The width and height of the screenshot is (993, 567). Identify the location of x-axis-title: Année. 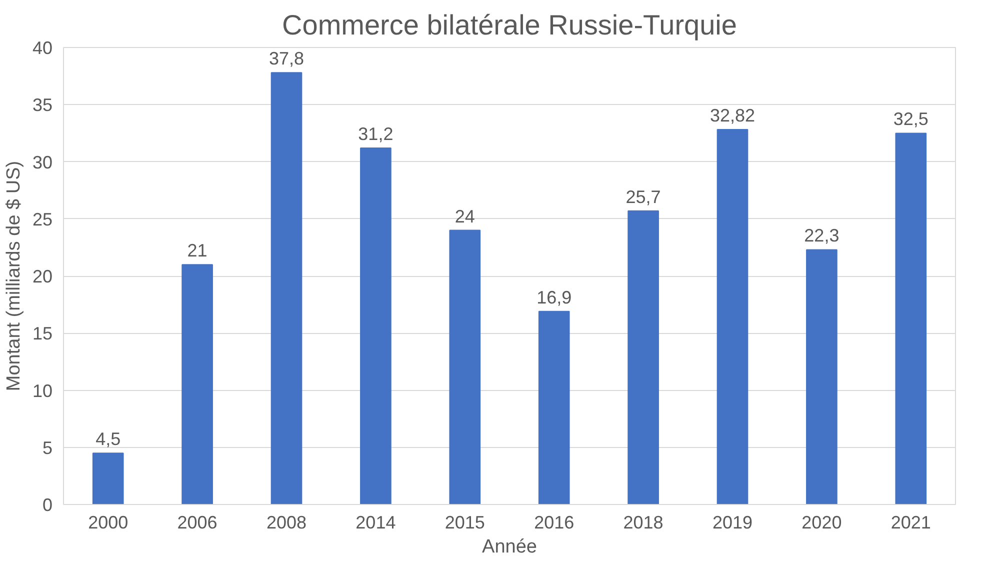
(509, 547).